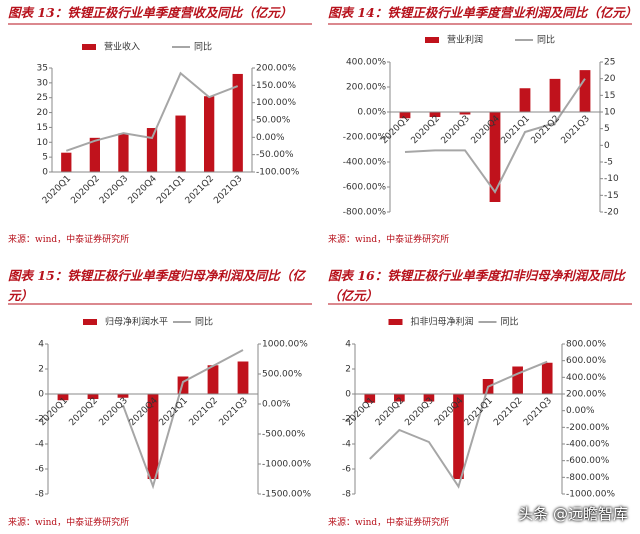  I want to click on y2-tick-label: 50.00%, so click(273, 121).